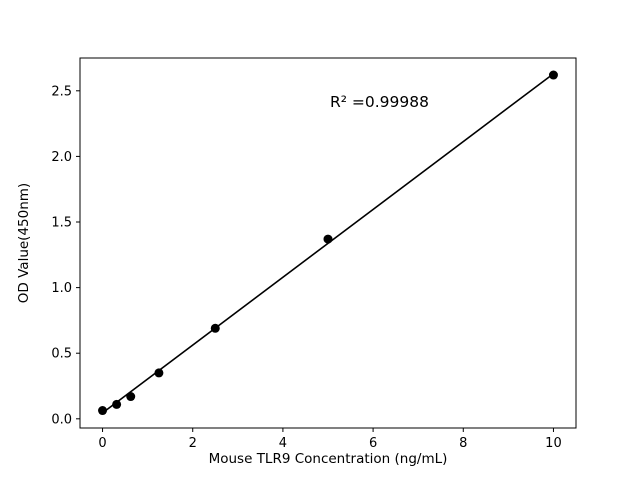 This screenshot has width=640, height=480. Describe the element at coordinates (553, 443) in the screenshot. I see `x-tick-label: 10` at that location.